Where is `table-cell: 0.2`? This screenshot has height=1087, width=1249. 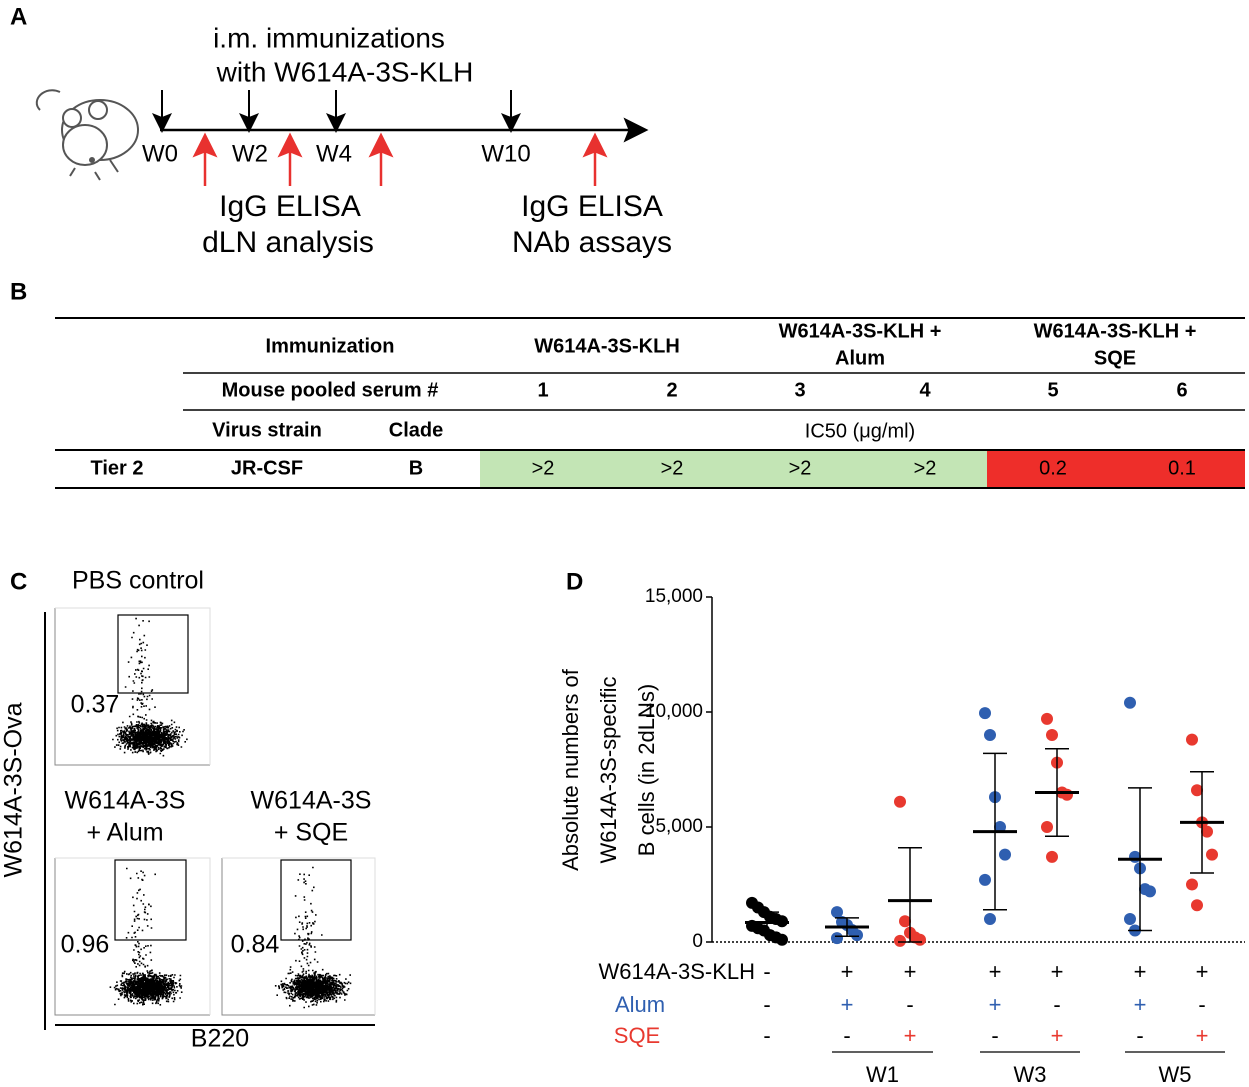 table-cell: 0.2 is located at coordinates (1053, 468).